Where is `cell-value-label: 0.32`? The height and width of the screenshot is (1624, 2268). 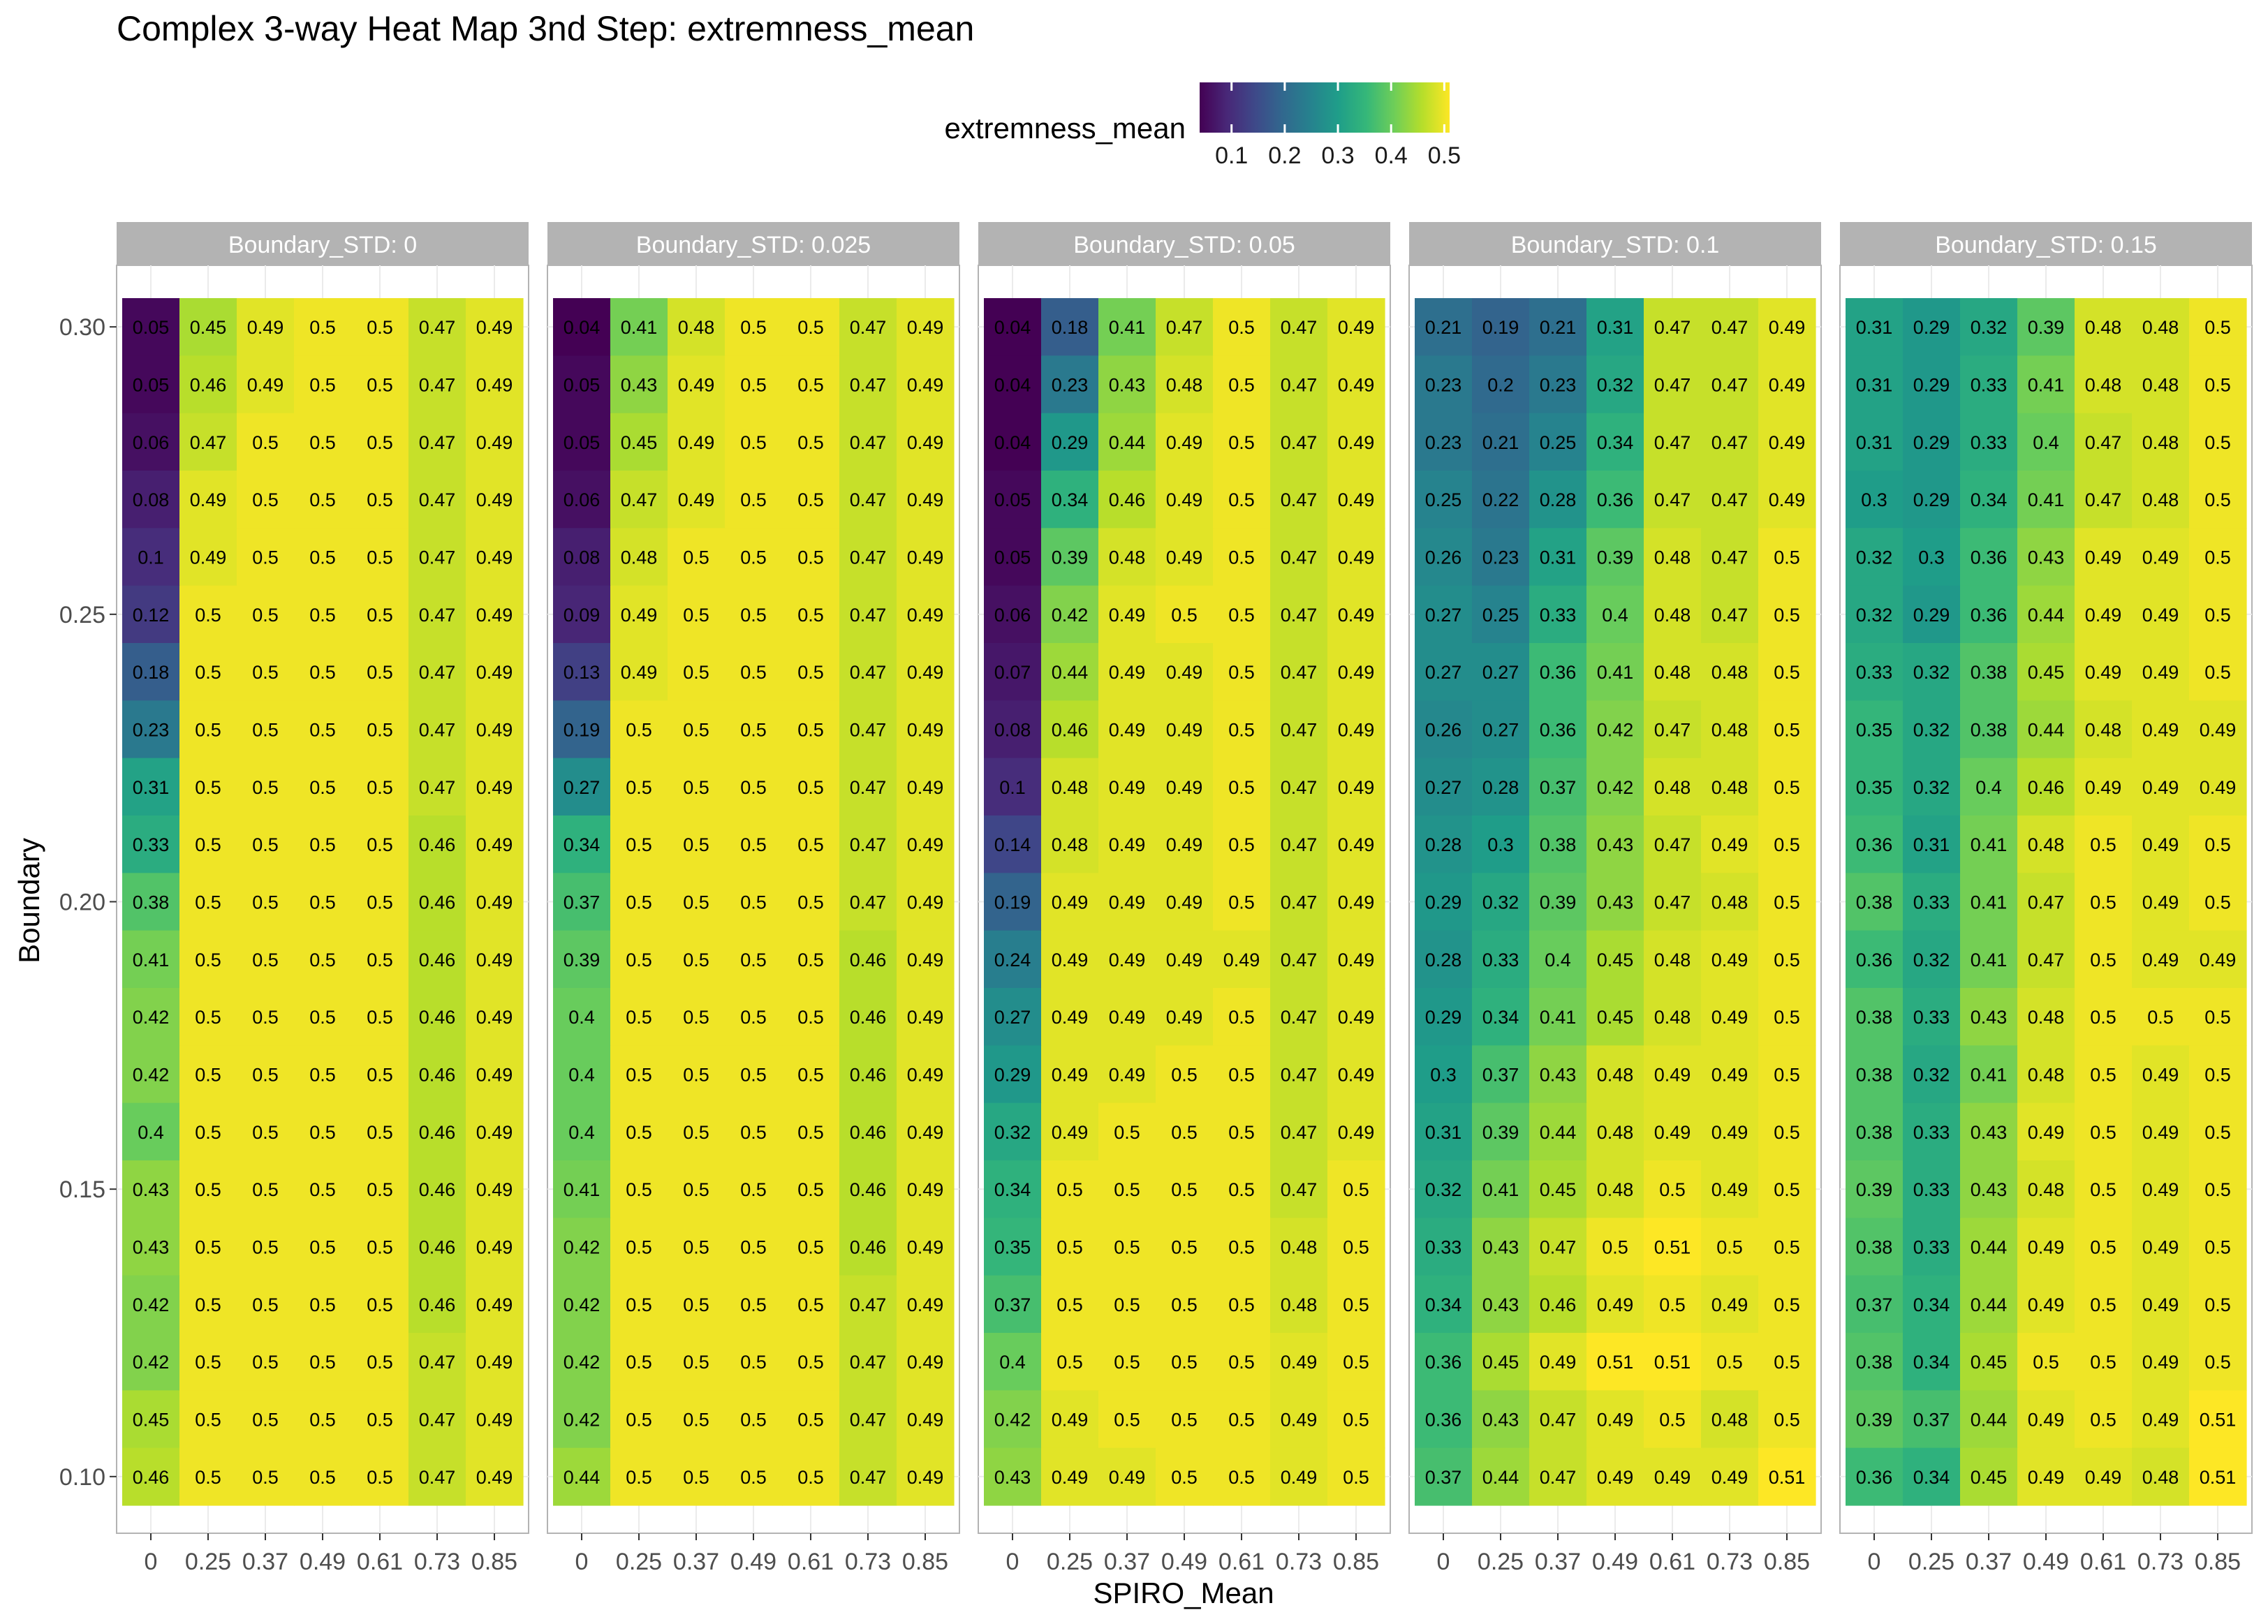 cell-value-label: 0.32 is located at coordinates (1931, 730).